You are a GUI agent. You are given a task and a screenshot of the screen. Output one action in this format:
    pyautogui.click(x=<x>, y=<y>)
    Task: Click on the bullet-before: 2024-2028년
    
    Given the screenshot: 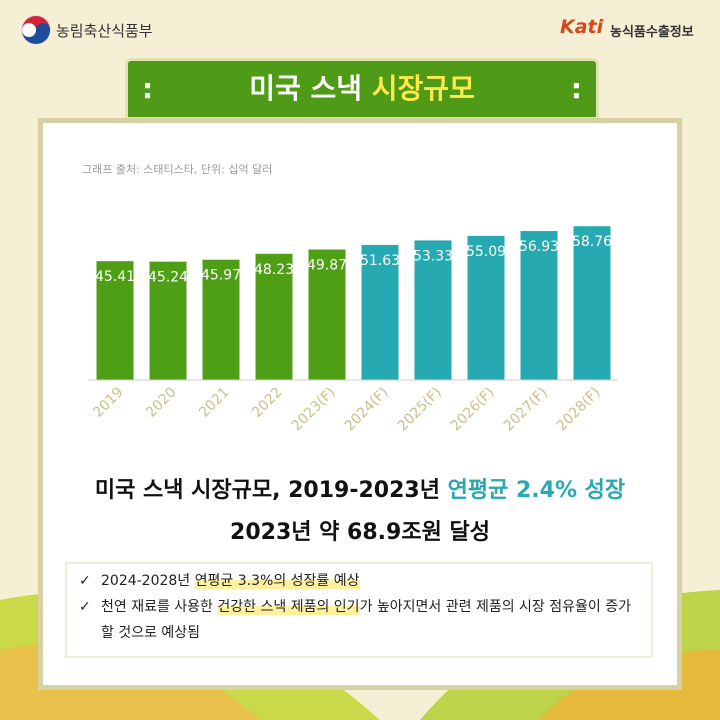 What is the action you would take?
    pyautogui.click(x=146, y=581)
    